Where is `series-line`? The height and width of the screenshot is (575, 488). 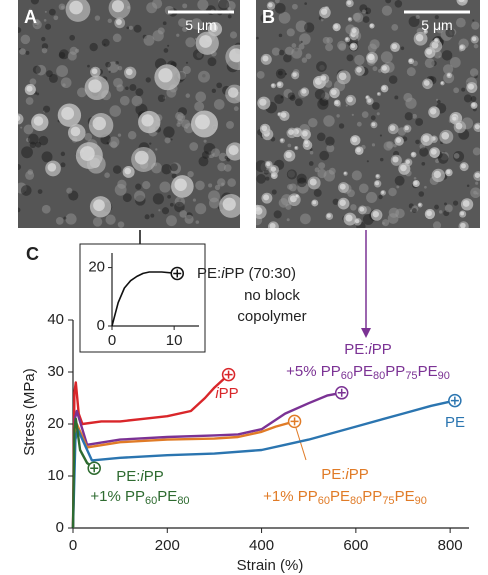
series-line is located at coordinates (150, 451).